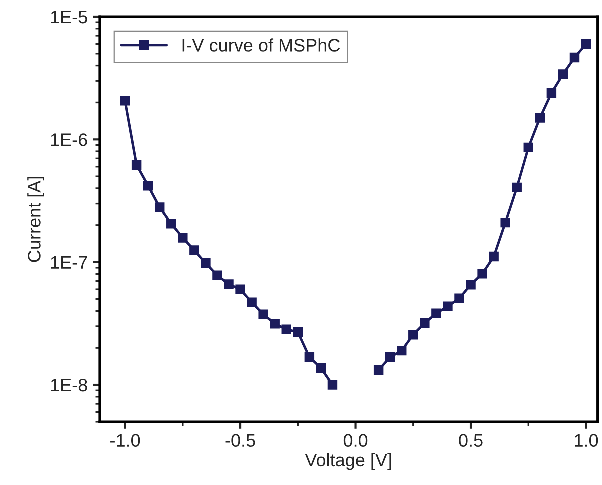 The image size is (602, 485). I want to click on x-tick-label: -0.5, so click(241, 441).